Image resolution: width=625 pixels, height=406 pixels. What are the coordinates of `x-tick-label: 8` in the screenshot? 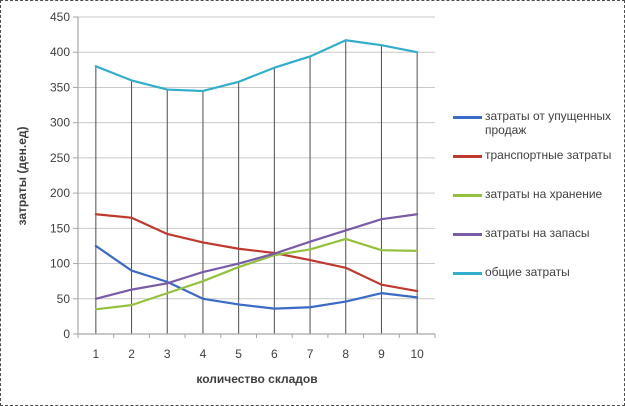 It's located at (345, 354).